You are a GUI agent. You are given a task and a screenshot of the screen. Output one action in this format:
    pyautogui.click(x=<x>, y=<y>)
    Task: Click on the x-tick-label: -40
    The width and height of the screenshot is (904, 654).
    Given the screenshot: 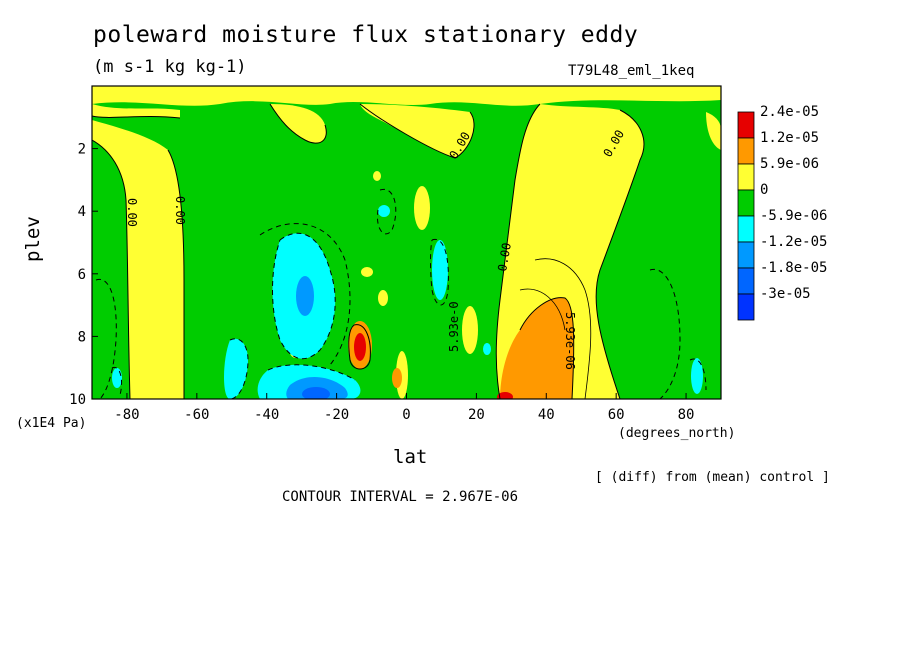 What is the action you would take?
    pyautogui.click(x=266, y=415)
    